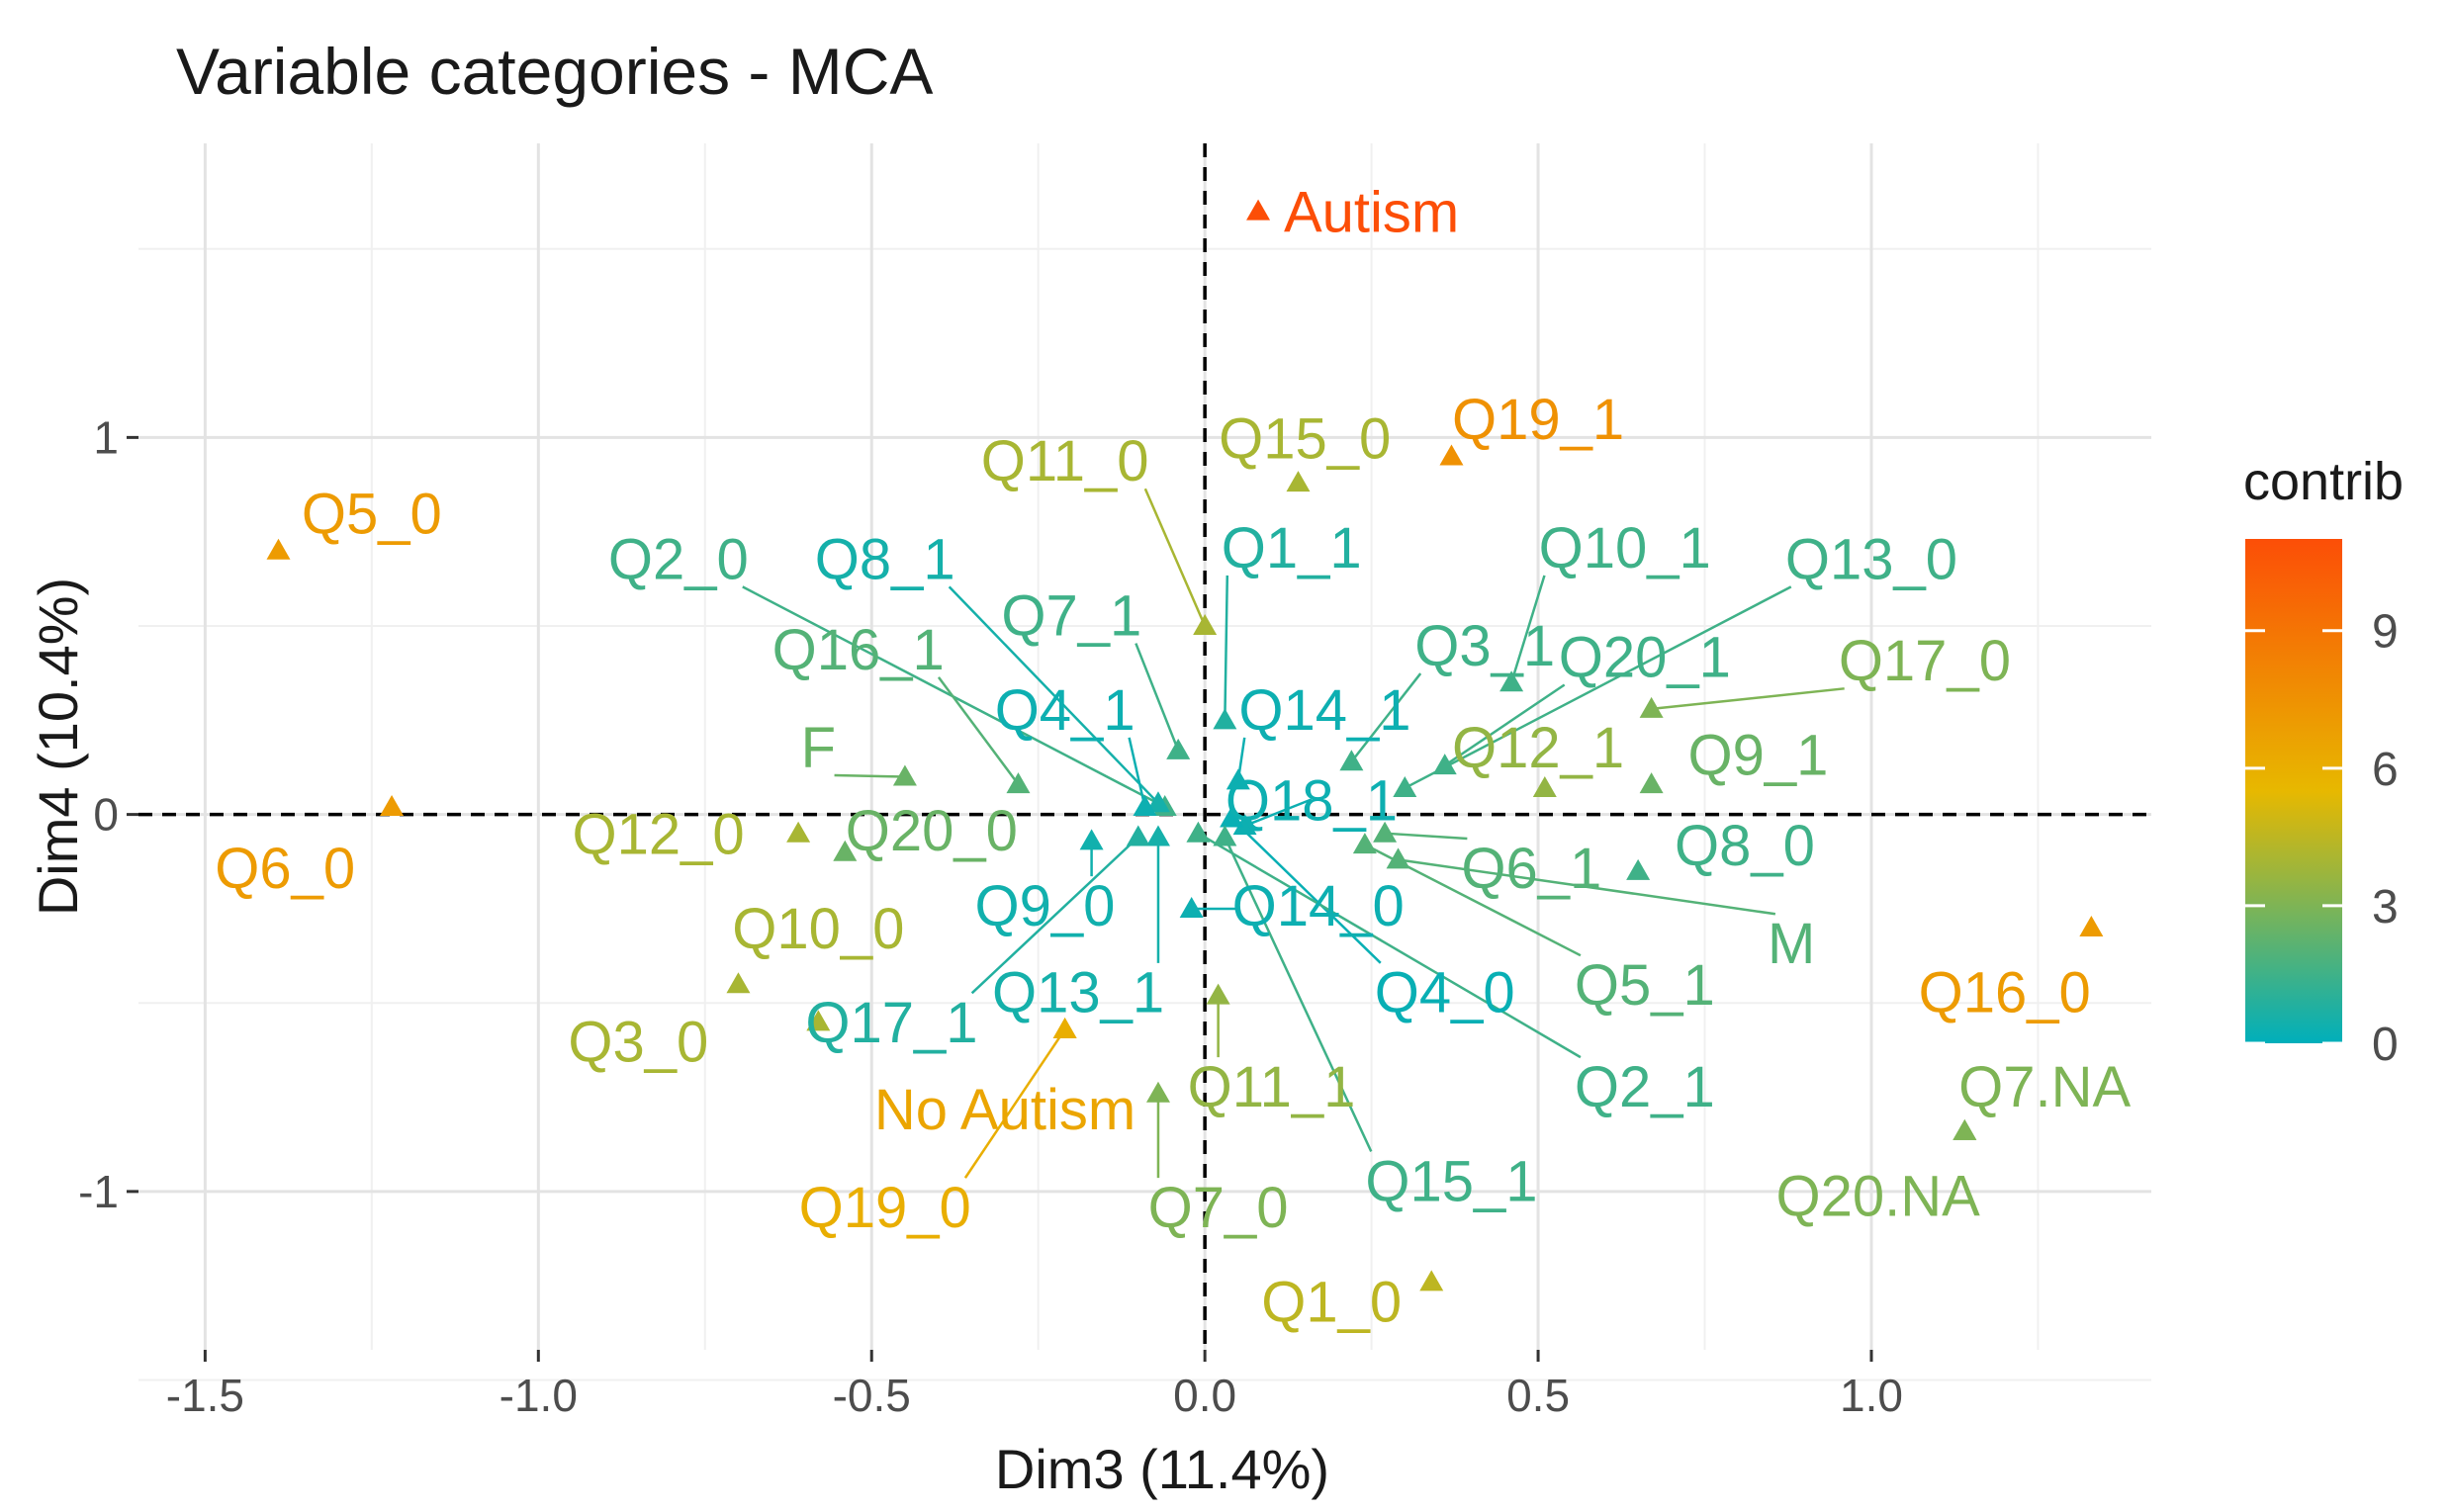 This screenshot has height=1512, width=2452. I want to click on point-label: Q20_1, so click(1645, 657).